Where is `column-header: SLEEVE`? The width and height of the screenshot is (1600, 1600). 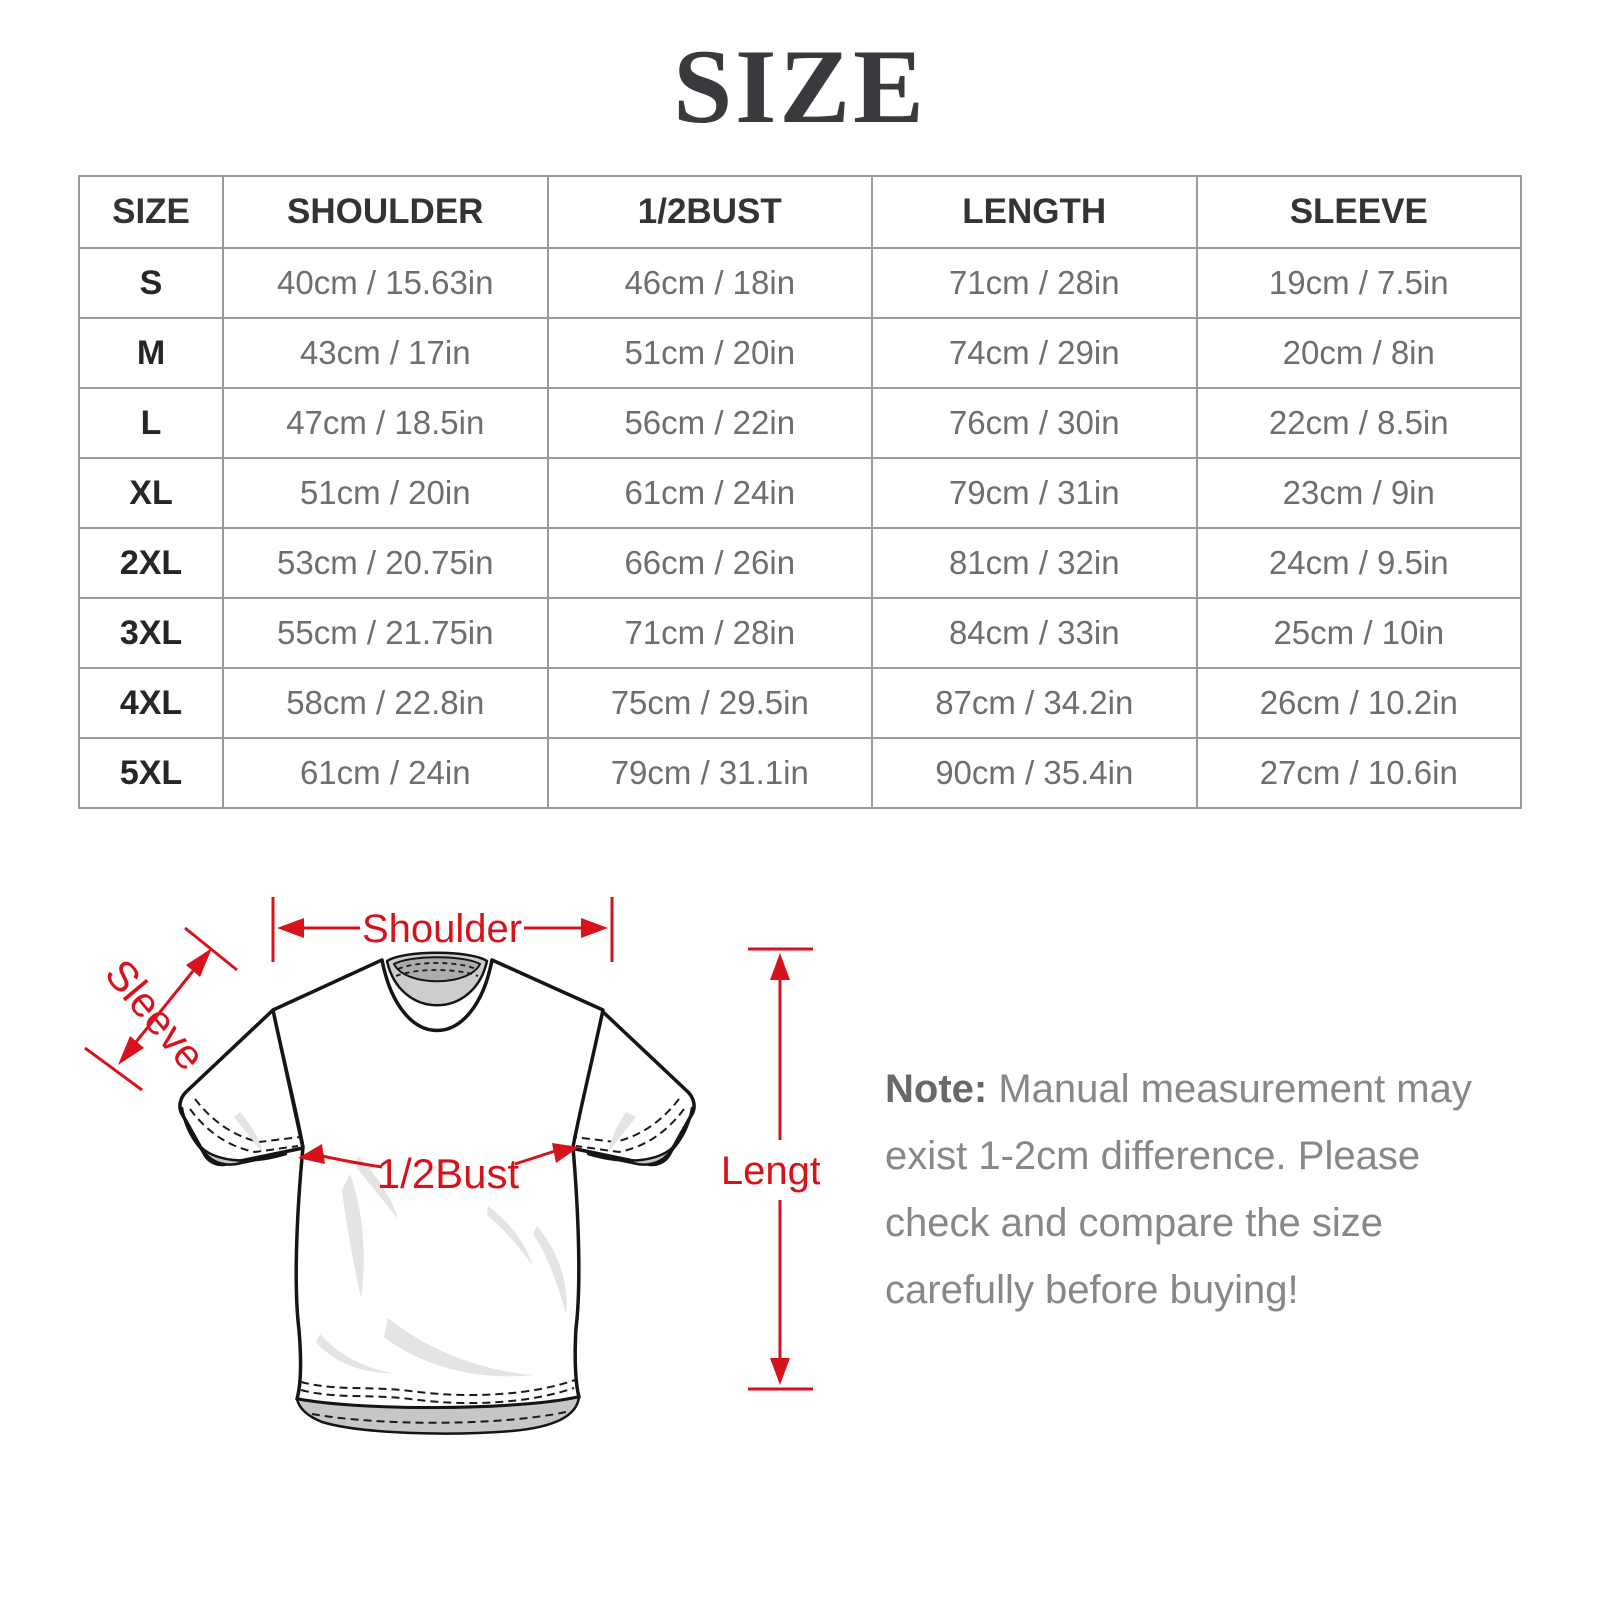
column-header: SLEEVE is located at coordinates (1358, 212).